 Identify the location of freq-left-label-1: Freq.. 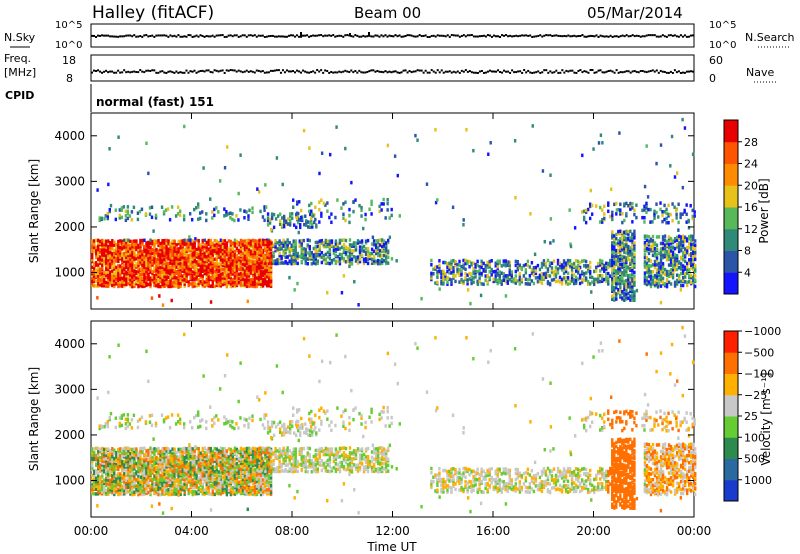
(17, 58).